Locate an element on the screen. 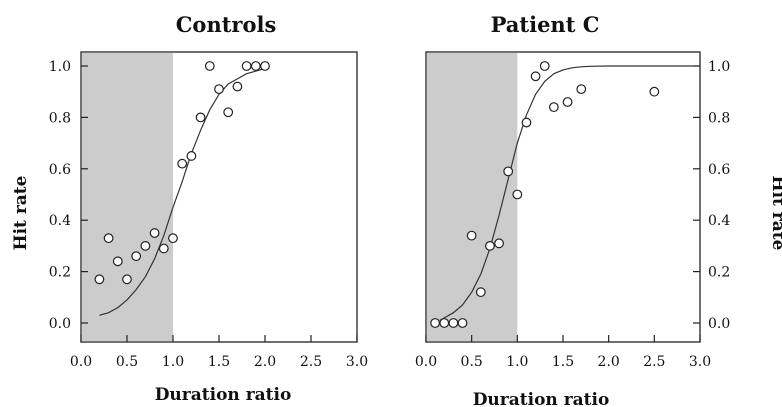 This screenshot has width=782, height=407. fit-curve is located at coordinates (182, 192).